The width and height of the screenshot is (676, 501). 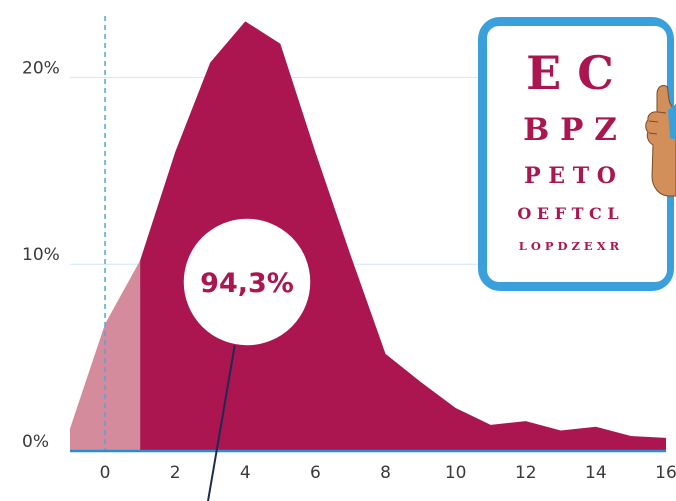 What do you see at coordinates (567, 213) in the screenshot?
I see `eye-row-4: O E F T C L` at bounding box center [567, 213].